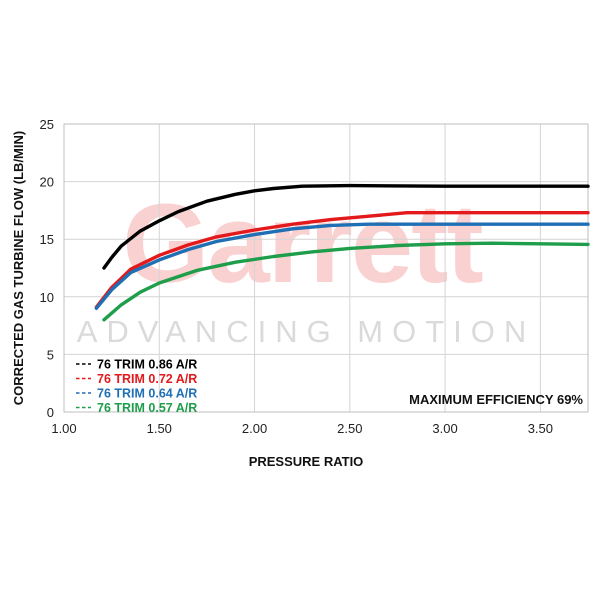  Describe the element at coordinates (496, 399) in the screenshot. I see `max-efficiency-note: MAXIMUM EFFICIENCY 69%` at that location.